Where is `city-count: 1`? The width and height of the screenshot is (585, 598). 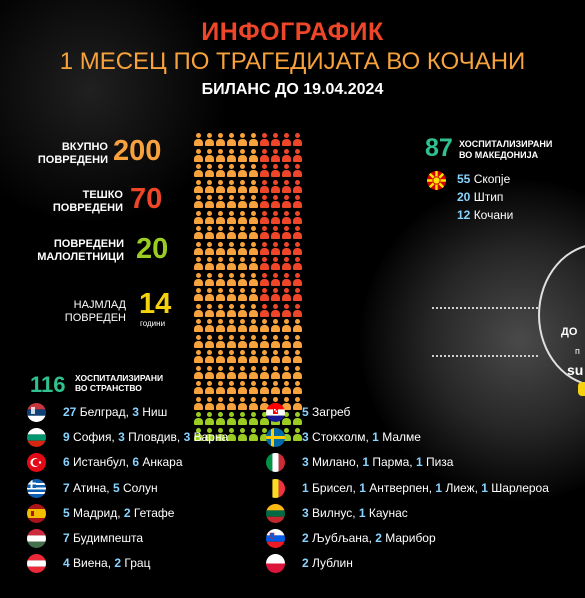 city-count: 1 is located at coordinates (364, 462).